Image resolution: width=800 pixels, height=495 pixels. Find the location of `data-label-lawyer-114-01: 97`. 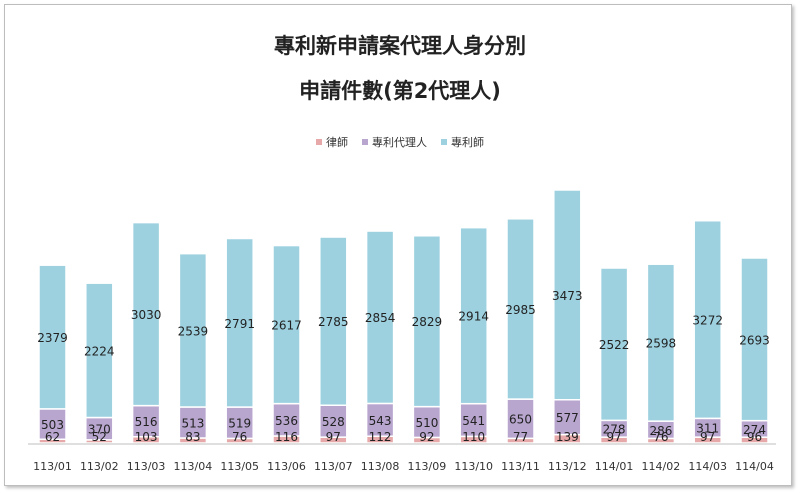

data-label-lawyer-114-01: 97 is located at coordinates (613, 437).